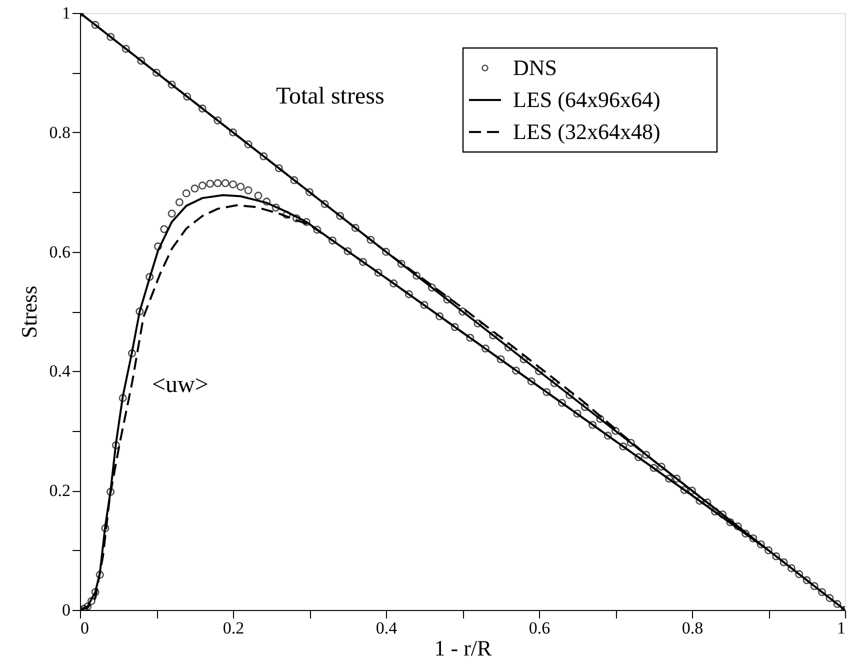 Image resolution: width=847 pixels, height=667 pixels. Describe the element at coordinates (84, 628) in the screenshot. I see `x-tick-label: 0` at that location.